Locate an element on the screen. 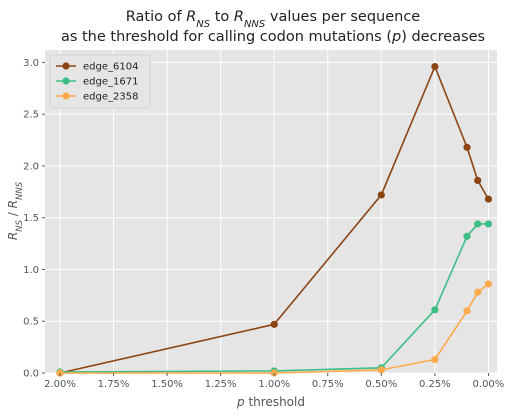 Image resolution: width=507 pixels, height=418 pixels. legend-item: edge_2358 is located at coordinates (97, 97).